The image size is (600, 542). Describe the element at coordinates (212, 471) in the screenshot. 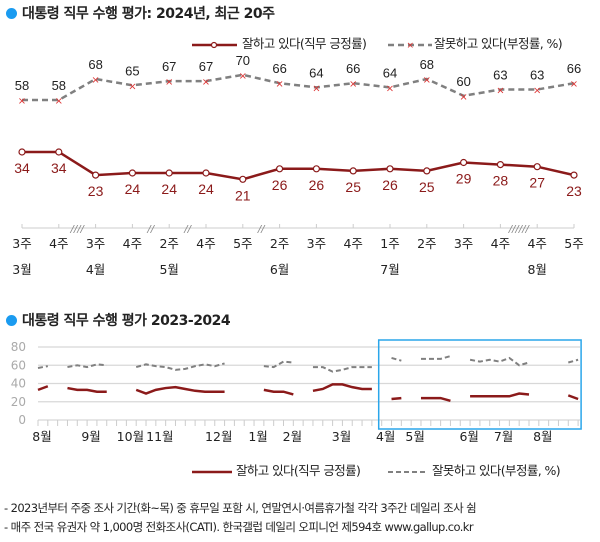

I see `legend-line-icon` at that location.